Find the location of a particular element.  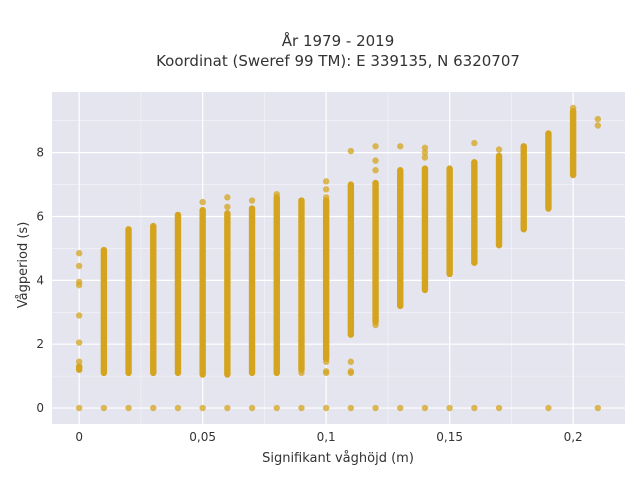

x-tick-label: 0 is located at coordinates (79, 437).